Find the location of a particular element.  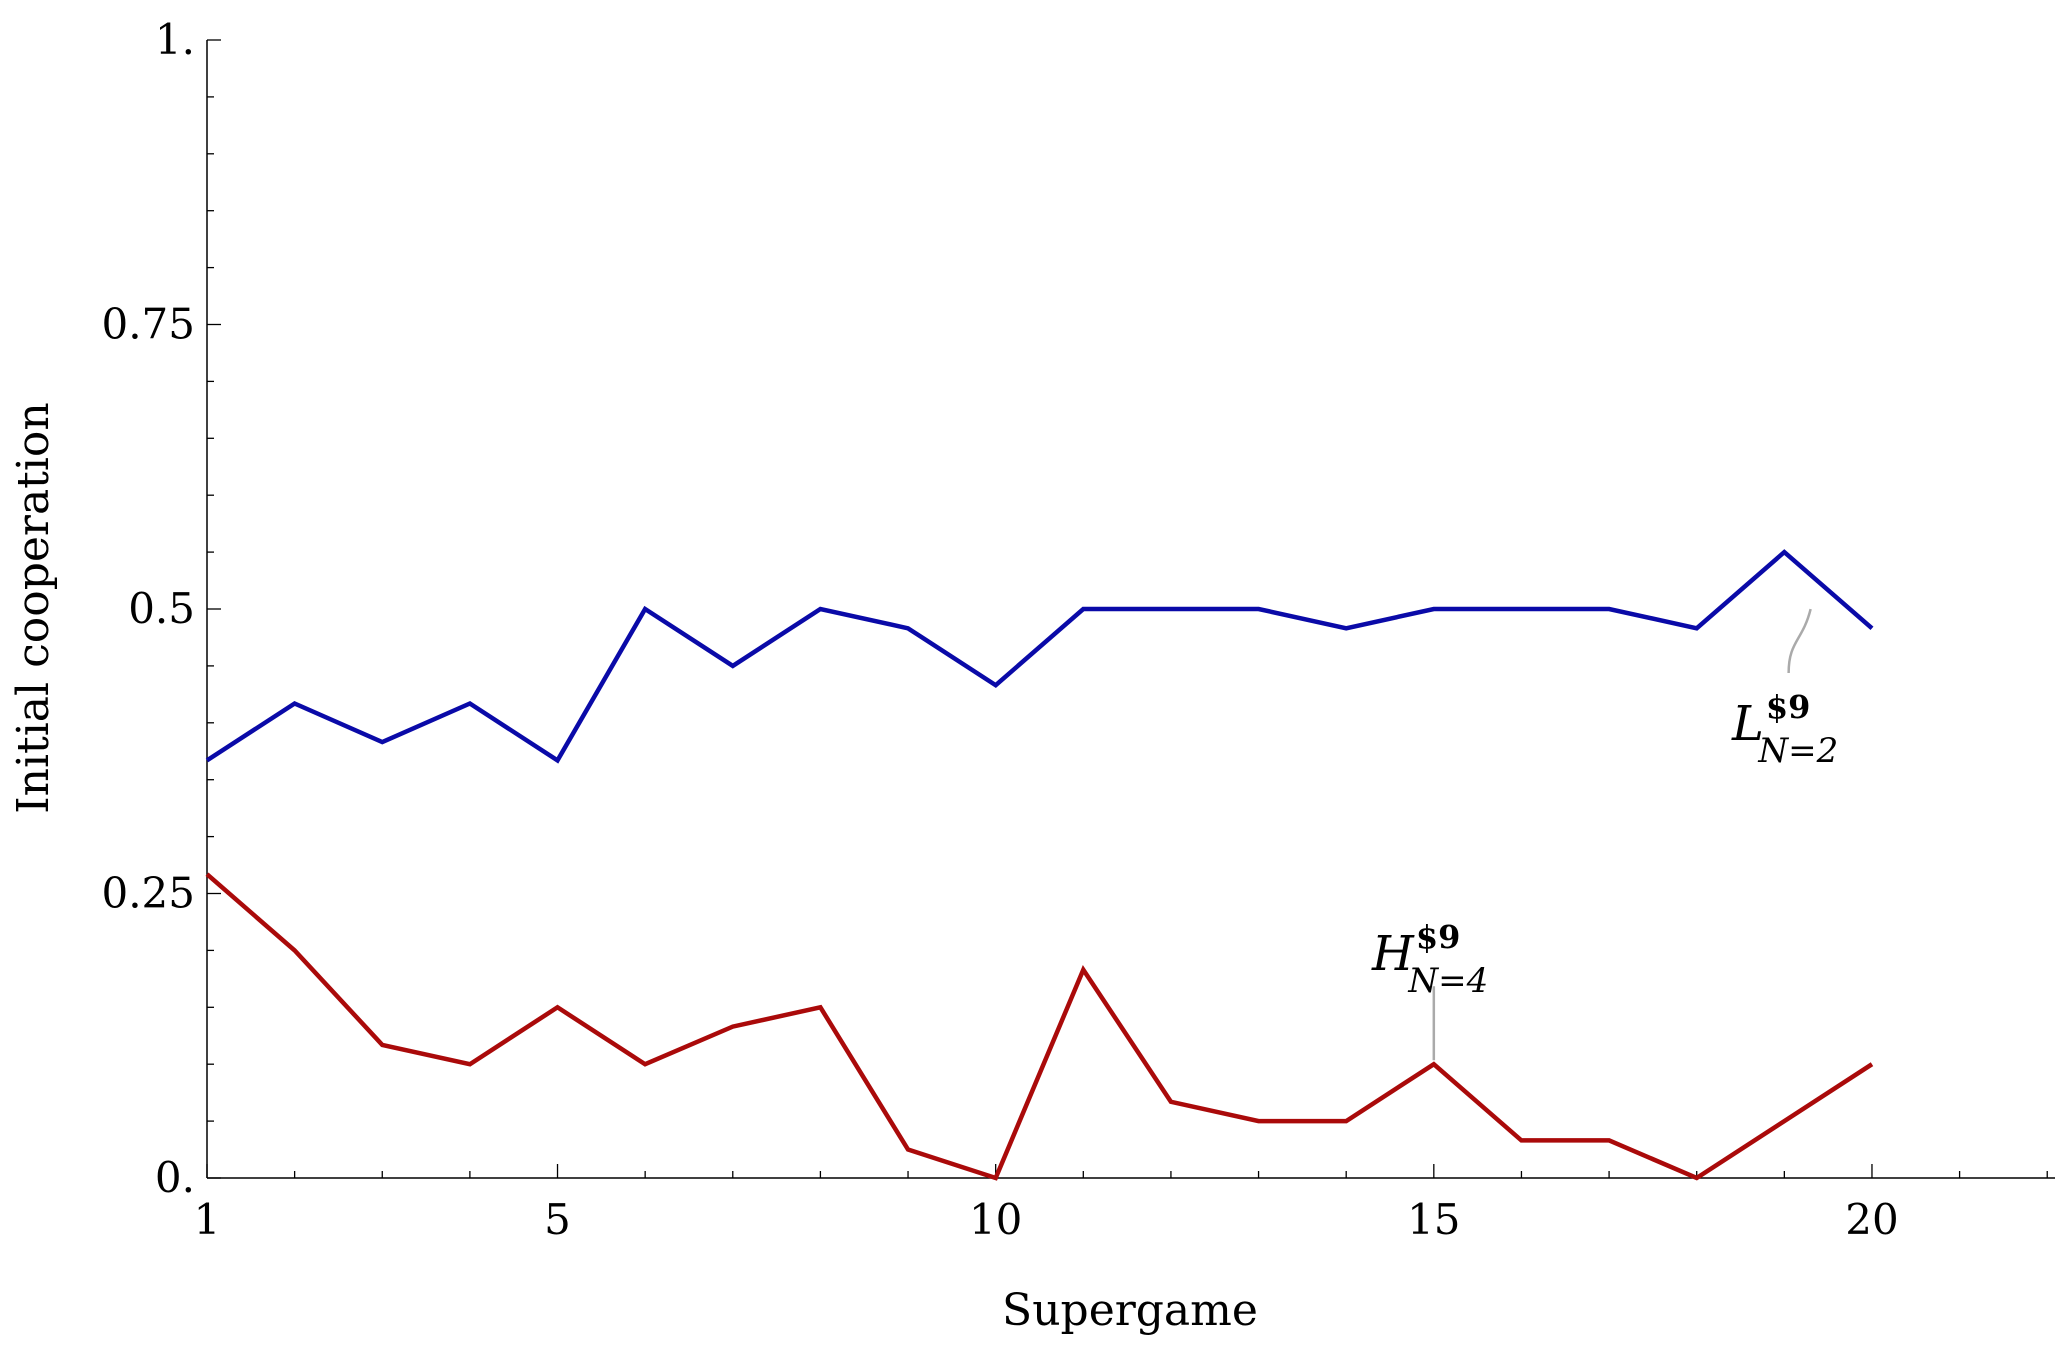

series-label-l: L$9 N=2 is located at coordinates (1784, 729).